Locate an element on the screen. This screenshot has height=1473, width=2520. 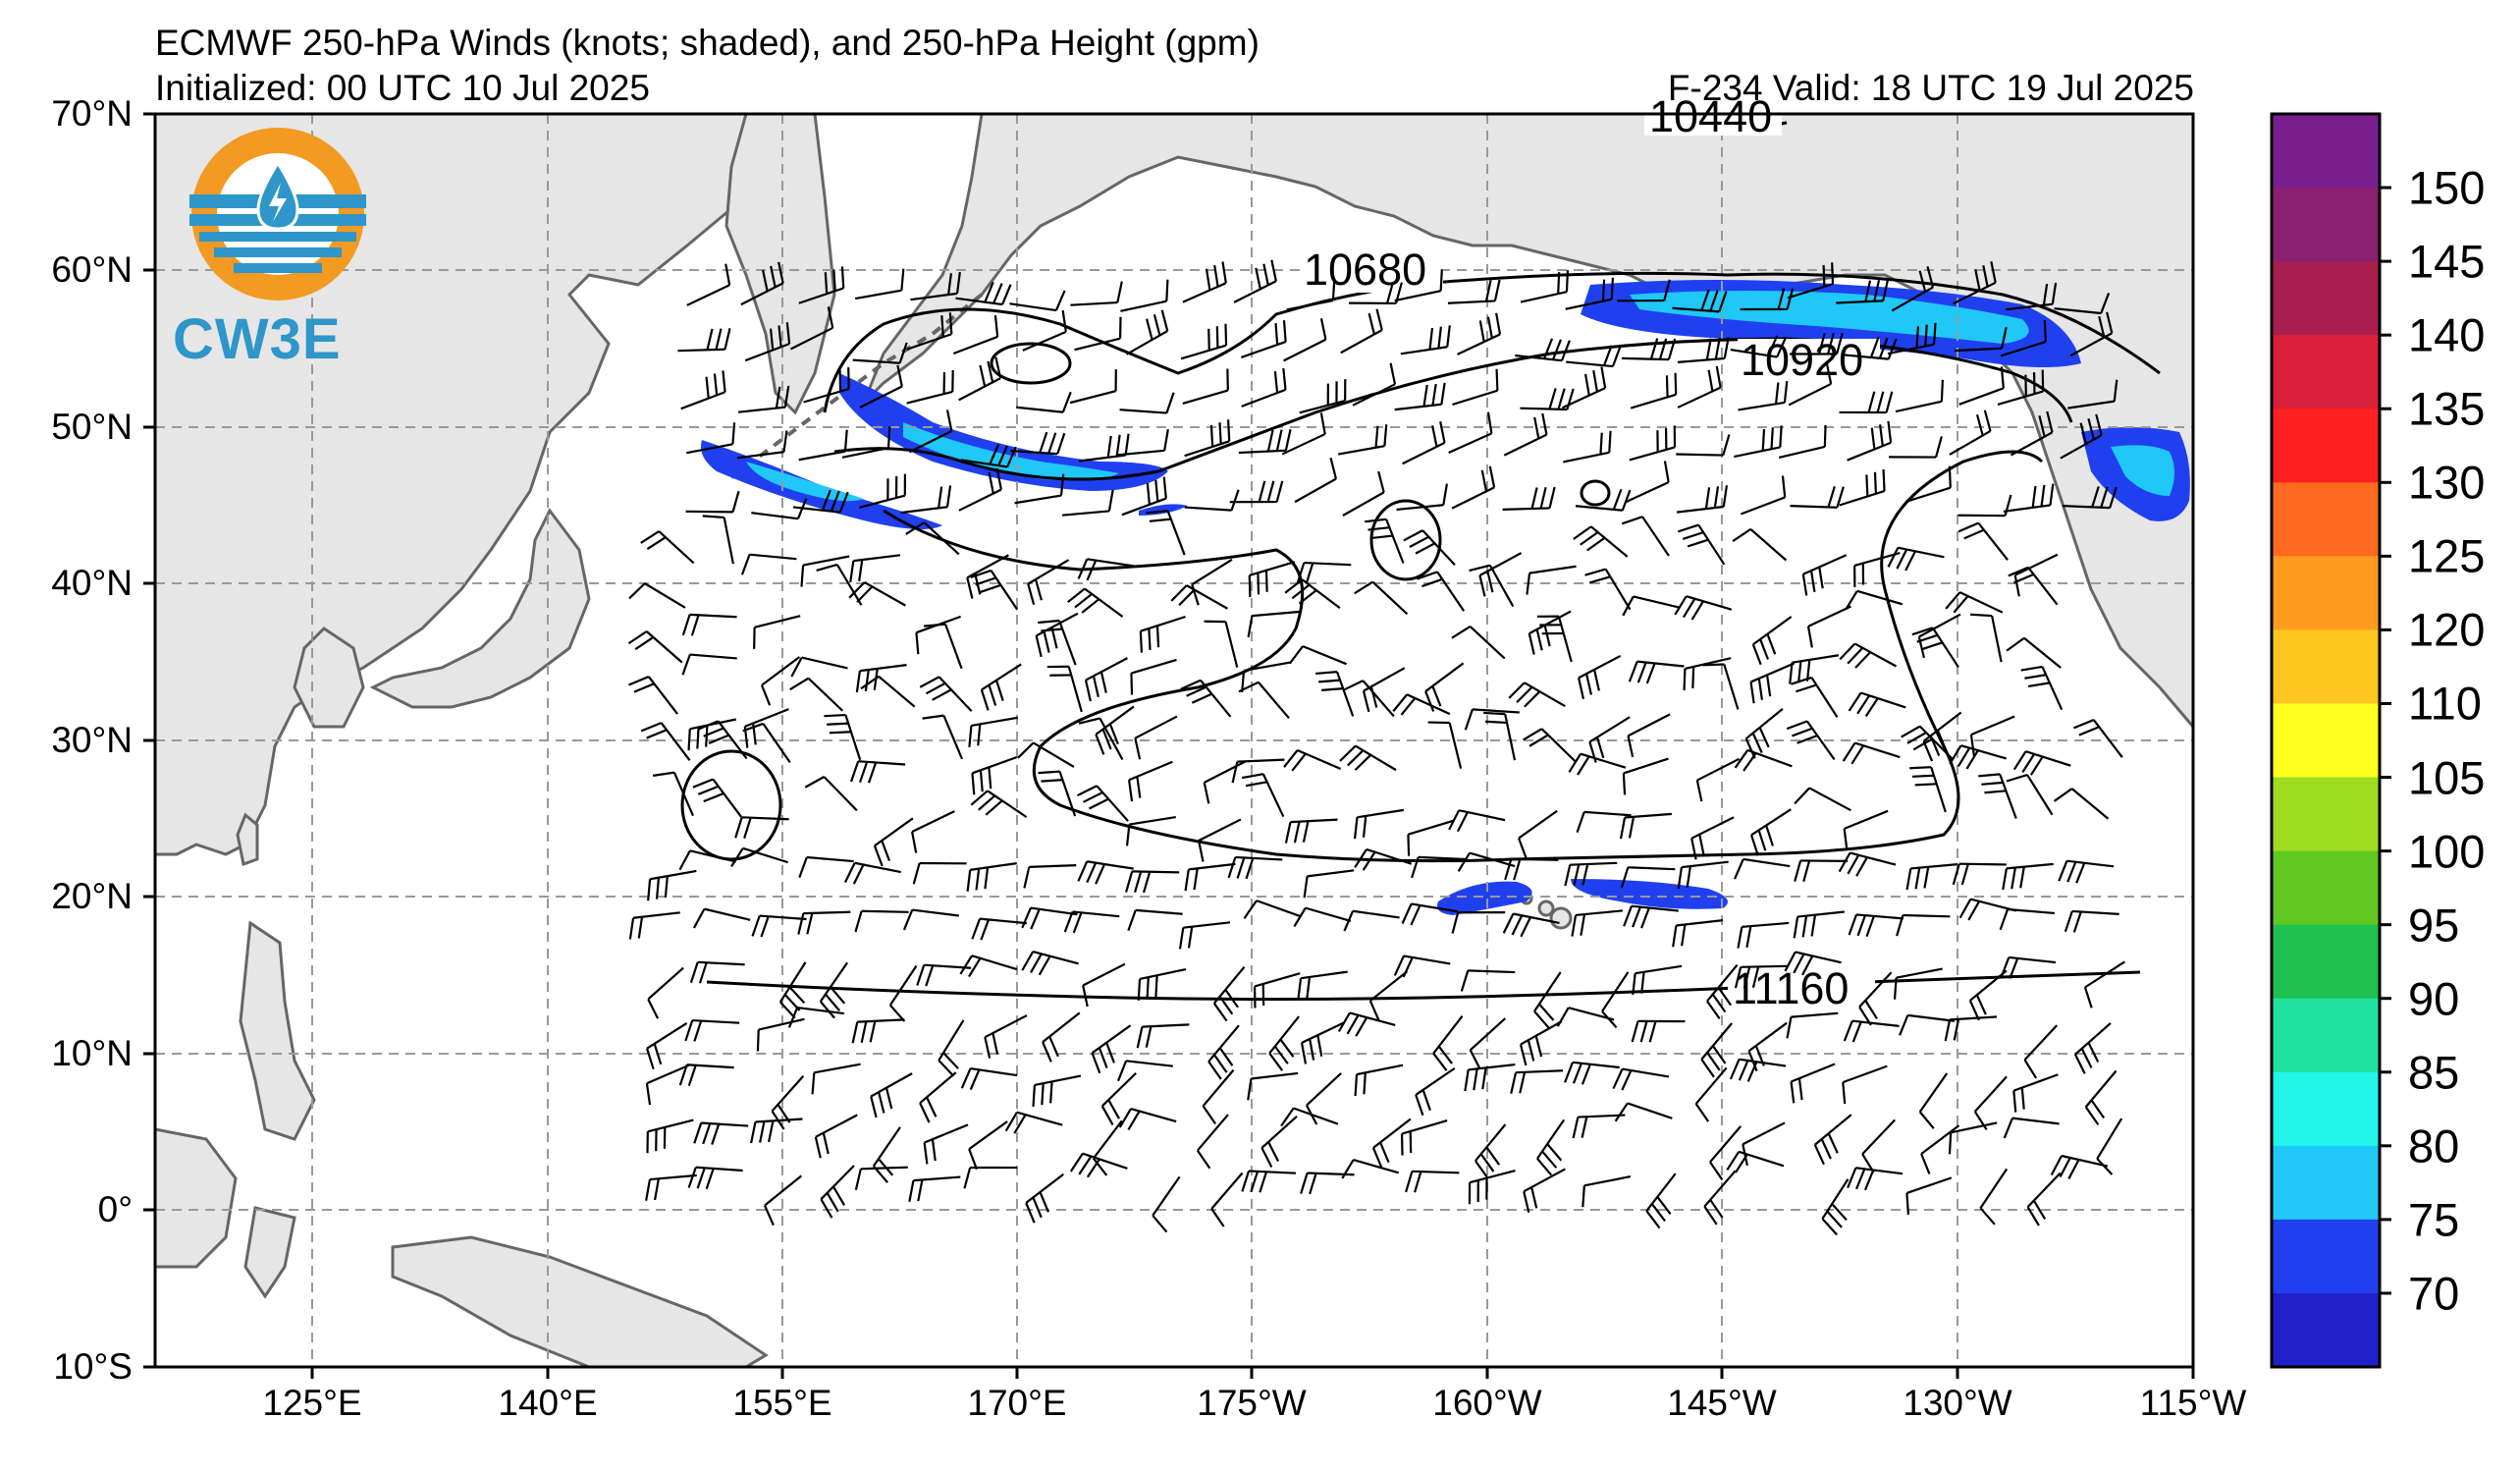
colorbar-label: 95 is located at coordinates (2434, 925).